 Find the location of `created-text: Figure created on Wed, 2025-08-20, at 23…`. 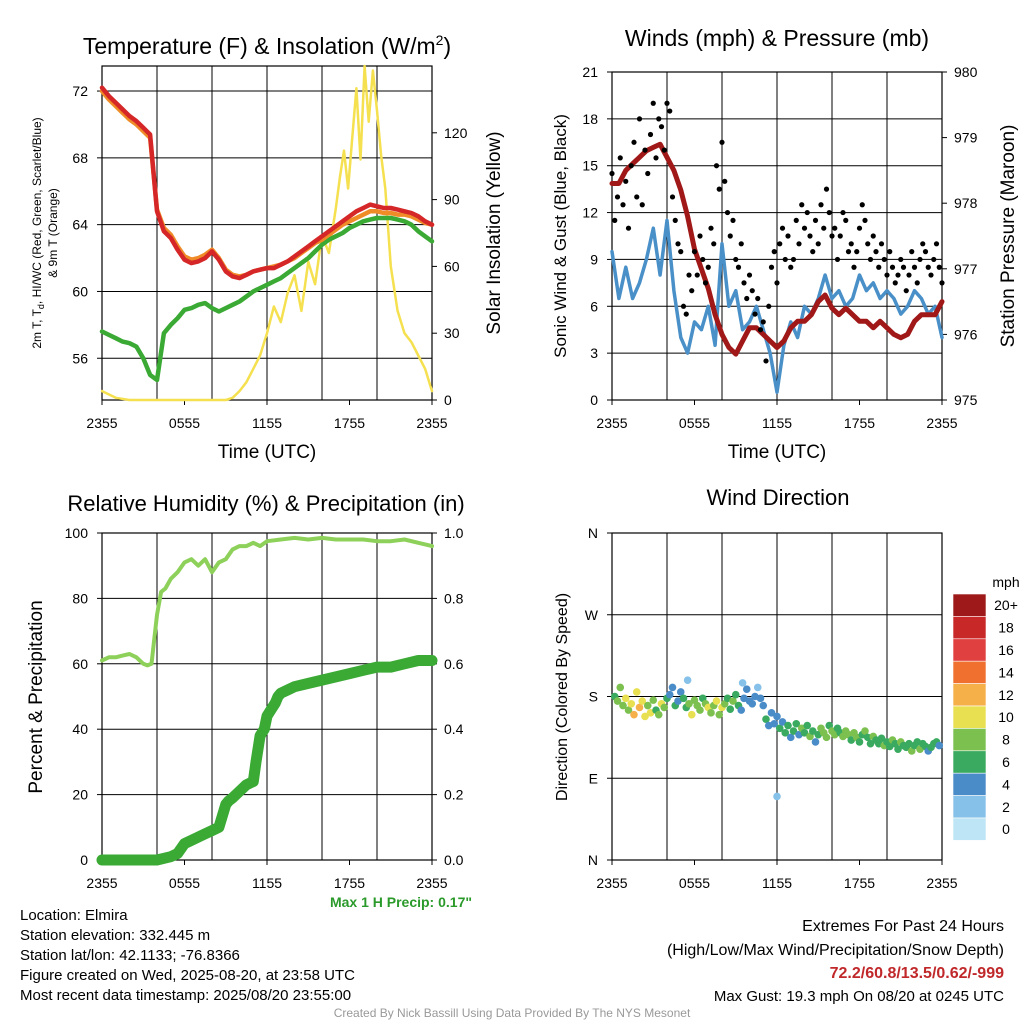

created-text: Figure created on Wed, 2025-08-20, at 23… is located at coordinates (187, 975).